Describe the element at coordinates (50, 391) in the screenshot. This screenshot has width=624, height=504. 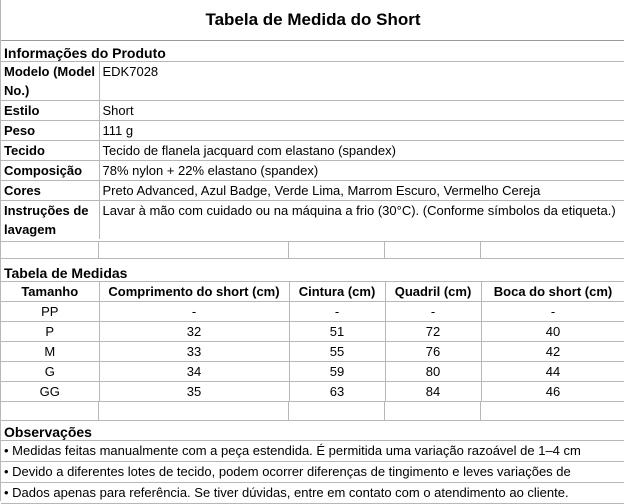
I see `size-cell: GG` at that location.